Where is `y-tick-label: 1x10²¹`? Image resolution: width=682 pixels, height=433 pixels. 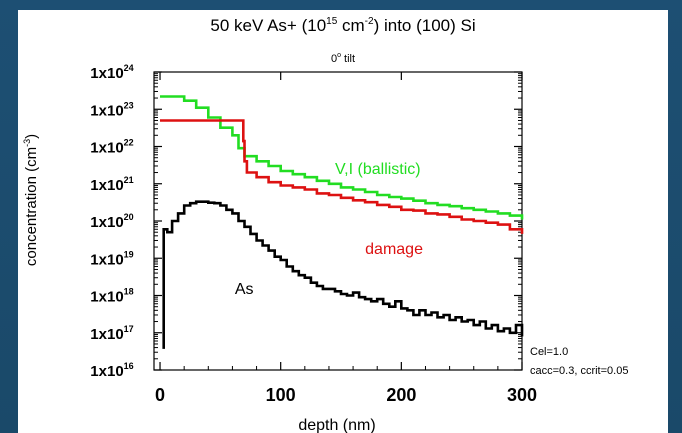
y-tick-label: 1x10²¹ is located at coordinates (111, 184).